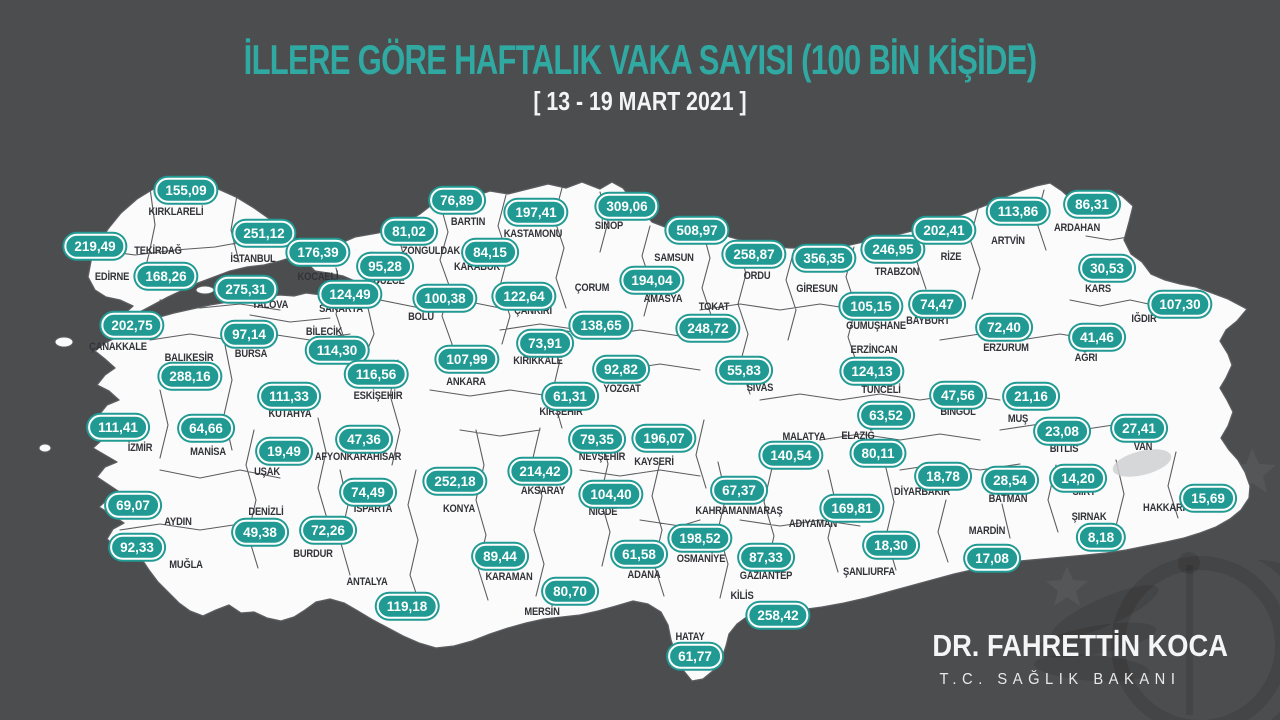 The image size is (1280, 720). Describe the element at coordinates (603, 512) in the screenshot. I see `province-label-nigde: NİĞDE` at that location.